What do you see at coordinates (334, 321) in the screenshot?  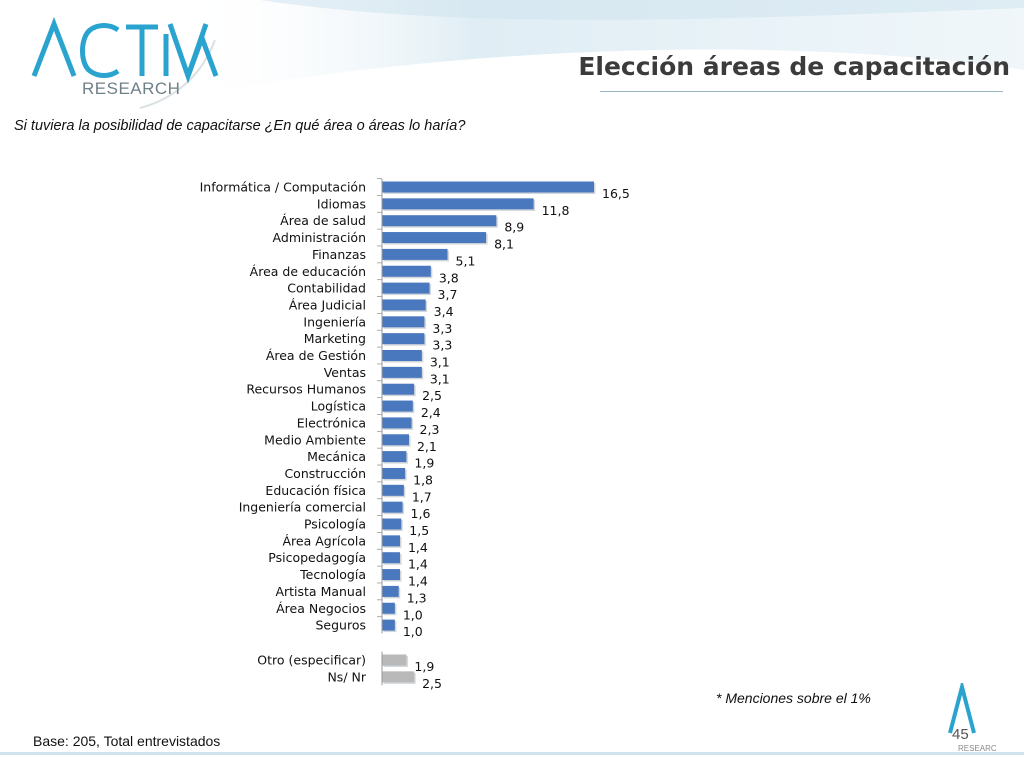 I see `main-category-label-8: Ingeniería` at bounding box center [334, 321].